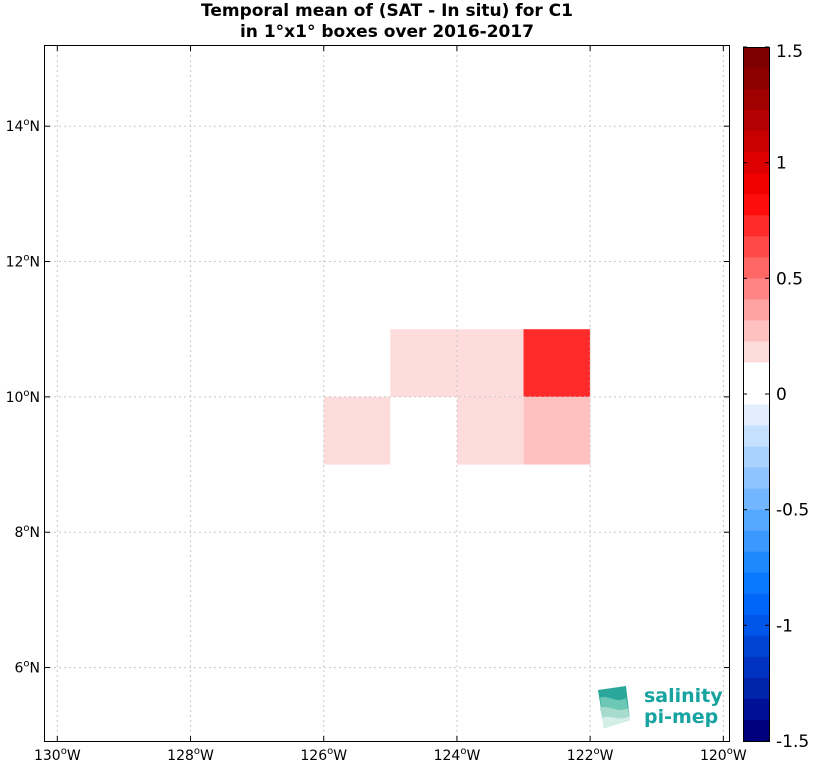  Describe the element at coordinates (27, 668) in the screenshot. I see `y-tick-label: 6oN` at that location.